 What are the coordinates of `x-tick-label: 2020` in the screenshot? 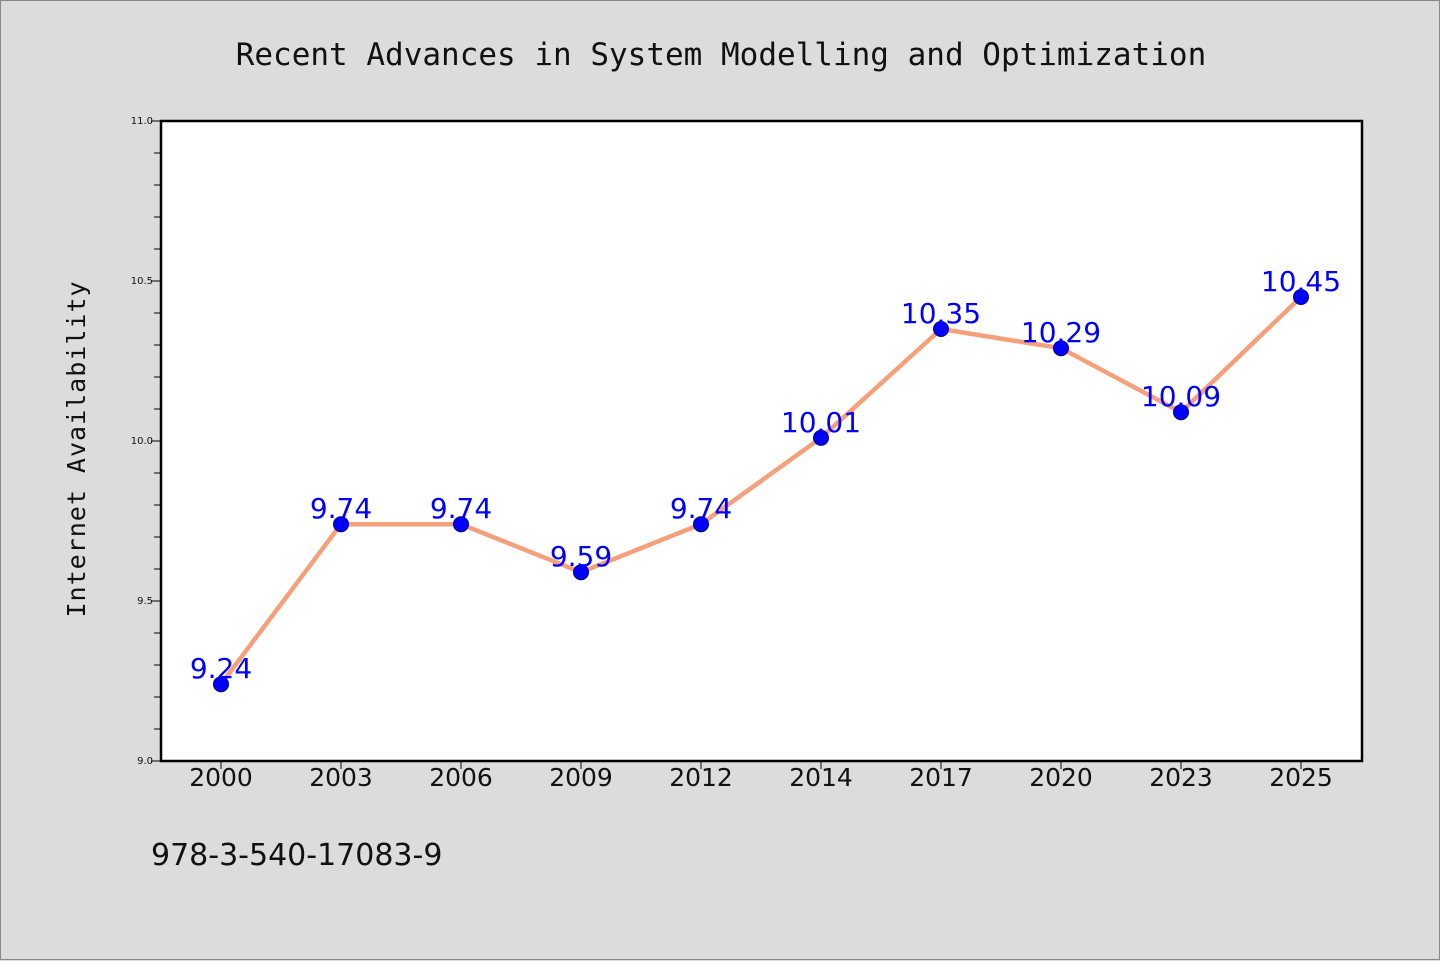 It's located at (1061, 777).